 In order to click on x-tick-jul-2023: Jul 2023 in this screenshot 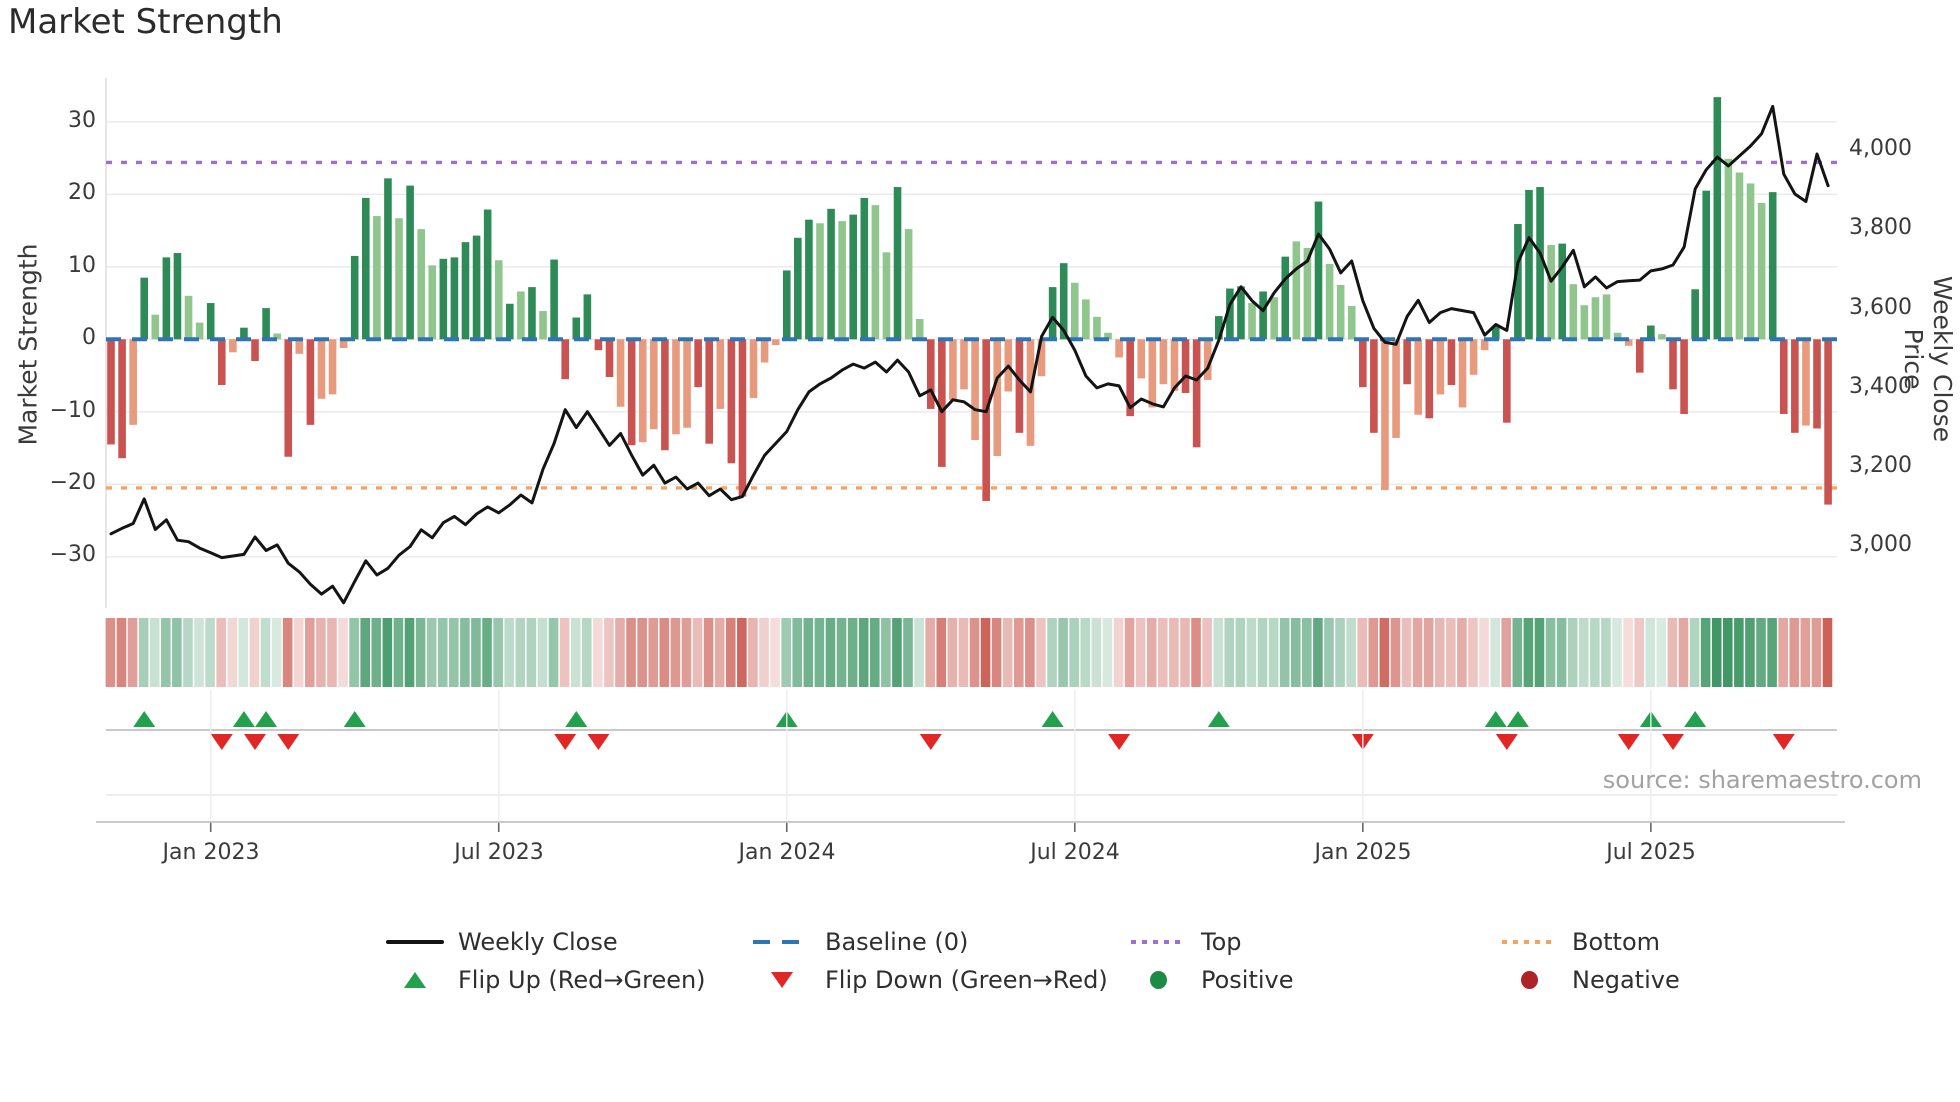, I will do `click(499, 852)`.